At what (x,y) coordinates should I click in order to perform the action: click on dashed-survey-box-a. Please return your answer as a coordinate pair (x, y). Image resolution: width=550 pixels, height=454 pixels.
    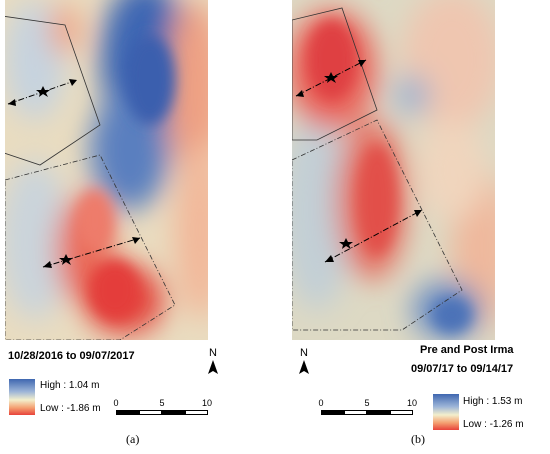
    Looking at the image, I should click on (90, 247).